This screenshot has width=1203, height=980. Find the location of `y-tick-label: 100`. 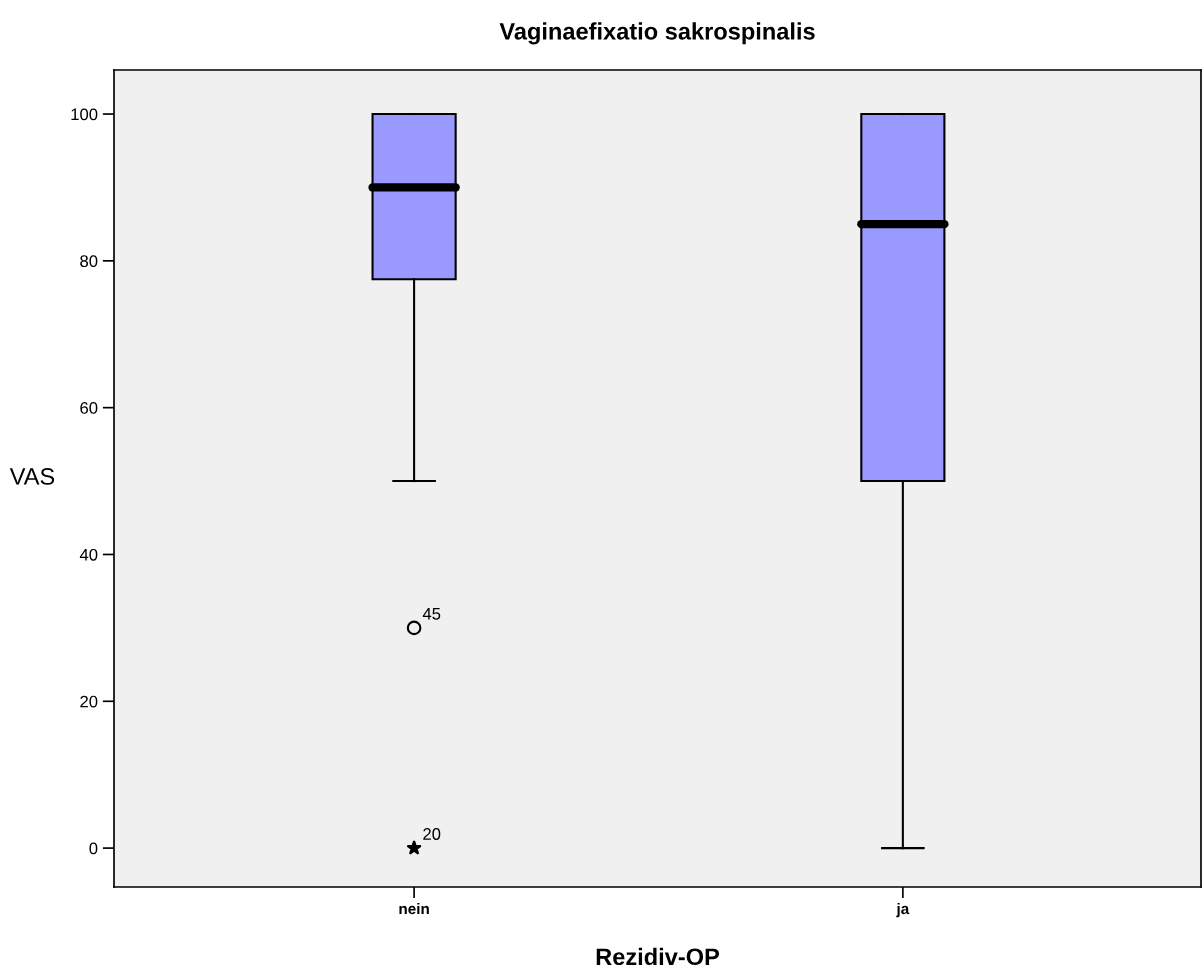

y-tick-label: 100 is located at coordinates (84, 114).